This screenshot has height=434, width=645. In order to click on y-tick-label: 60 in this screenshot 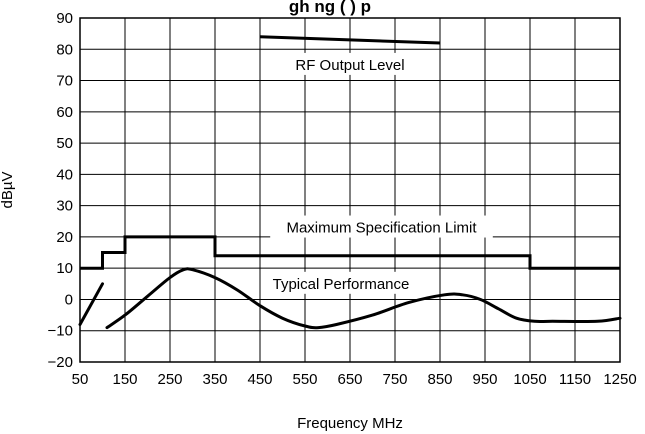, I will do `click(64, 112)`.